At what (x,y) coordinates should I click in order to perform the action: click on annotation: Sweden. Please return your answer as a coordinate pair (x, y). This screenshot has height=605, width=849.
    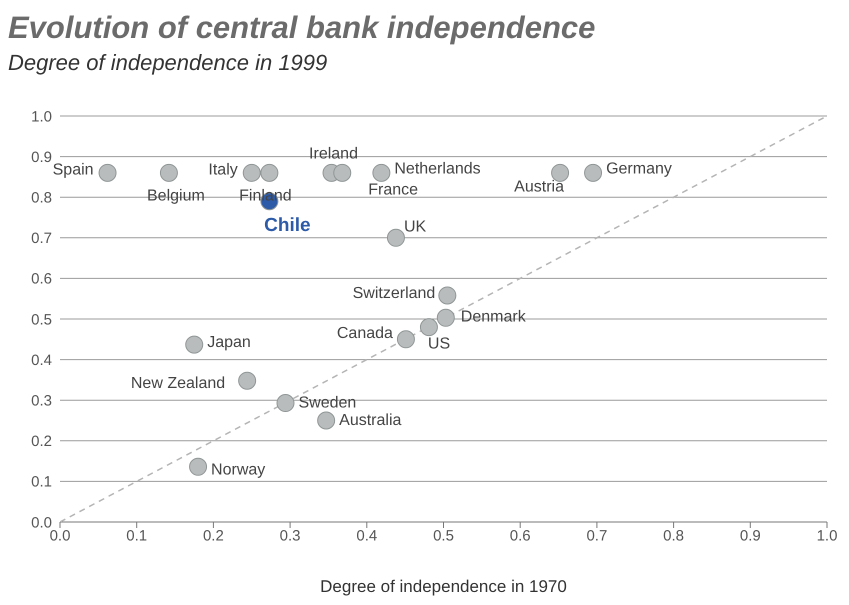
    Looking at the image, I should click on (327, 403).